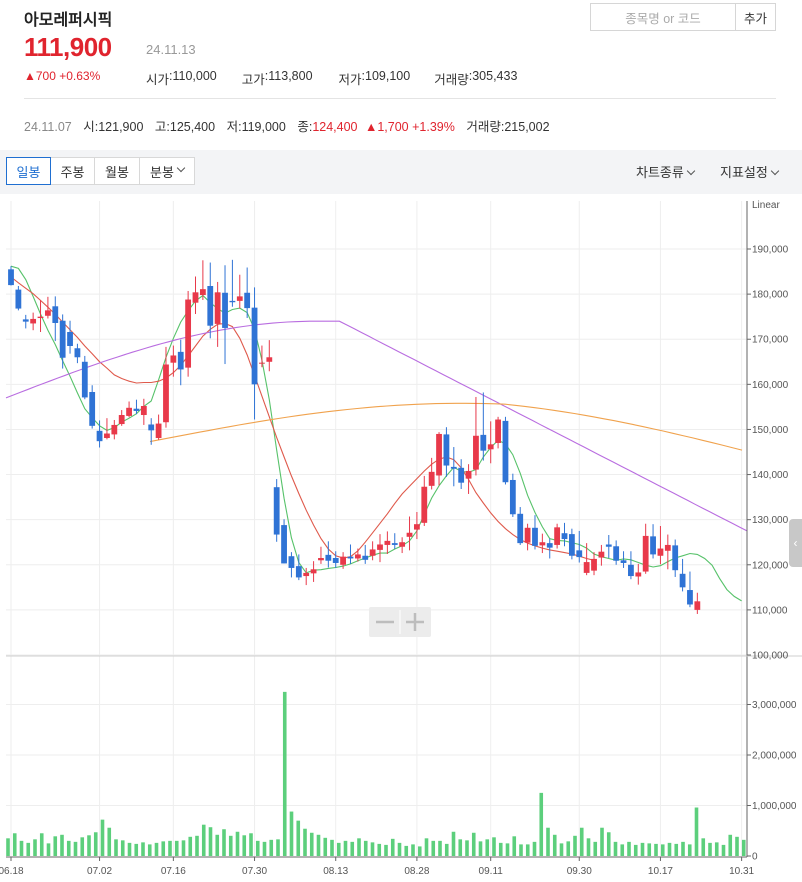 Image resolution: width=802 pixels, height=882 pixels. What do you see at coordinates (117, 171) in the screenshot?
I see `tab-monthly: 월봉` at bounding box center [117, 171].